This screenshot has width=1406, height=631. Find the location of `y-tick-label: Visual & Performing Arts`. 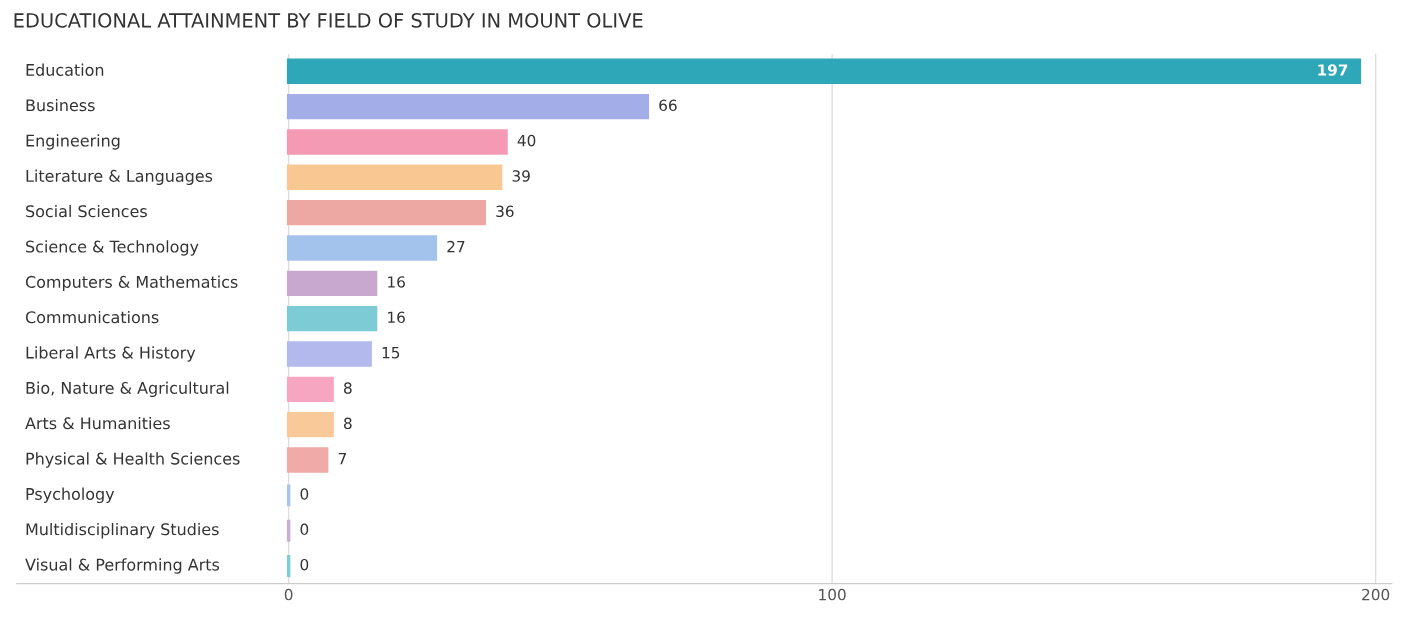

y-tick-label: Visual & Performing Arts is located at coordinates (122, 566).